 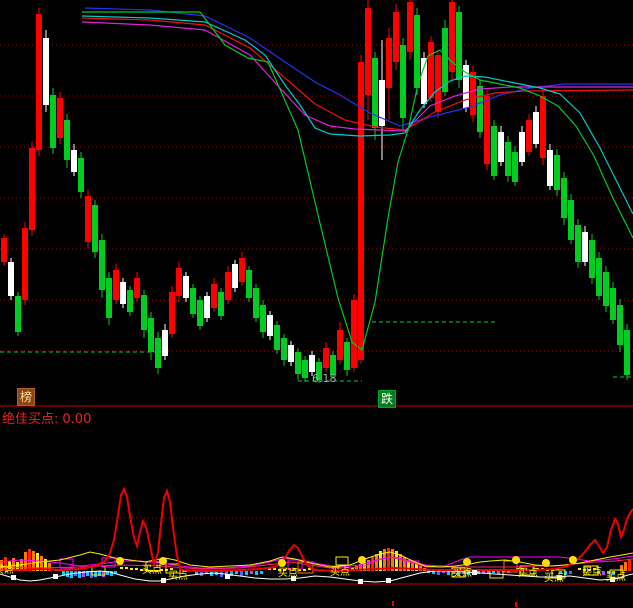 What do you see at coordinates (316, 351) in the screenshot?
I see `dashed-support-levels` at bounding box center [316, 351].